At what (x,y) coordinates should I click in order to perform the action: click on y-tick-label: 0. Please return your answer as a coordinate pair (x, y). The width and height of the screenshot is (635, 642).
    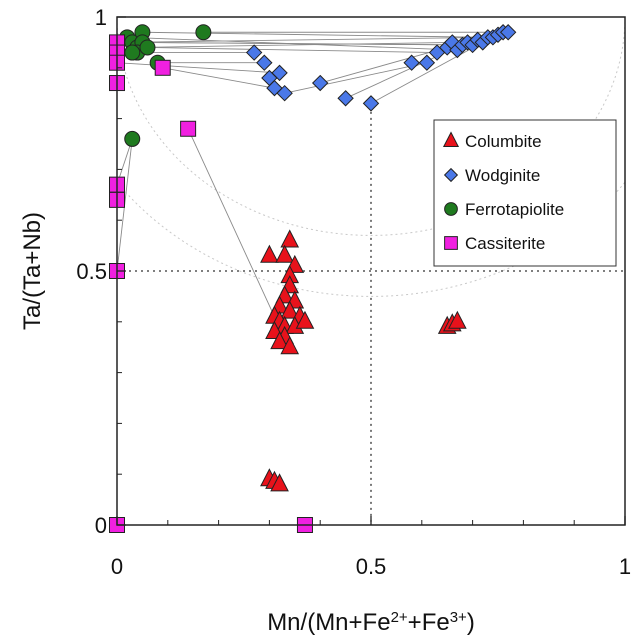
    Looking at the image, I should click on (101, 525).